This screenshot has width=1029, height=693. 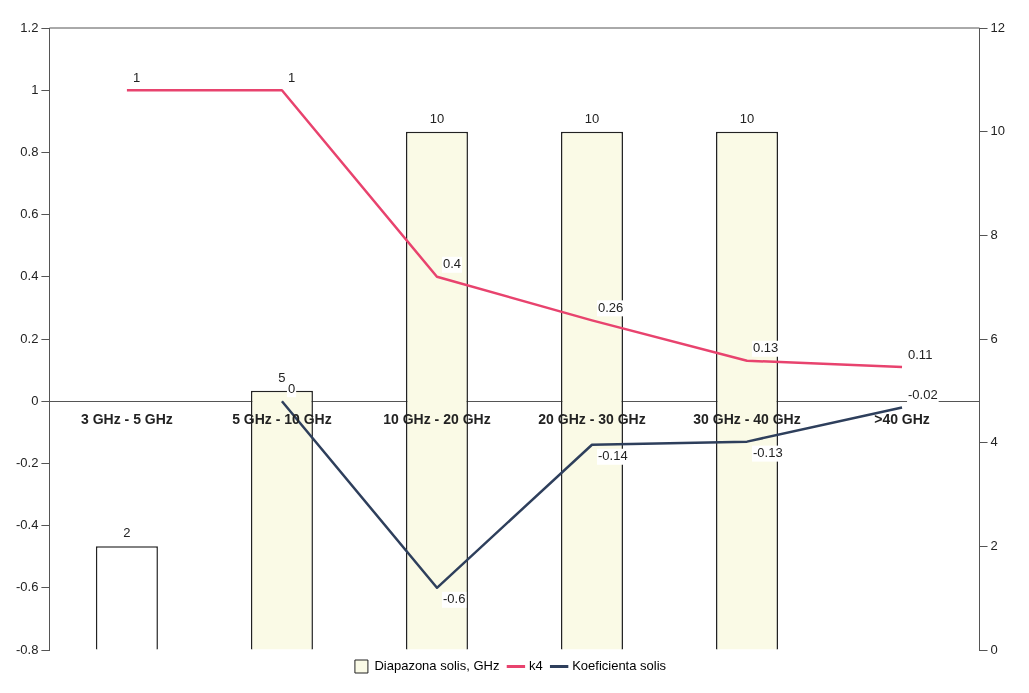 What do you see at coordinates (610, 307) in the screenshot?
I see `data-label: 0.26` at bounding box center [610, 307].